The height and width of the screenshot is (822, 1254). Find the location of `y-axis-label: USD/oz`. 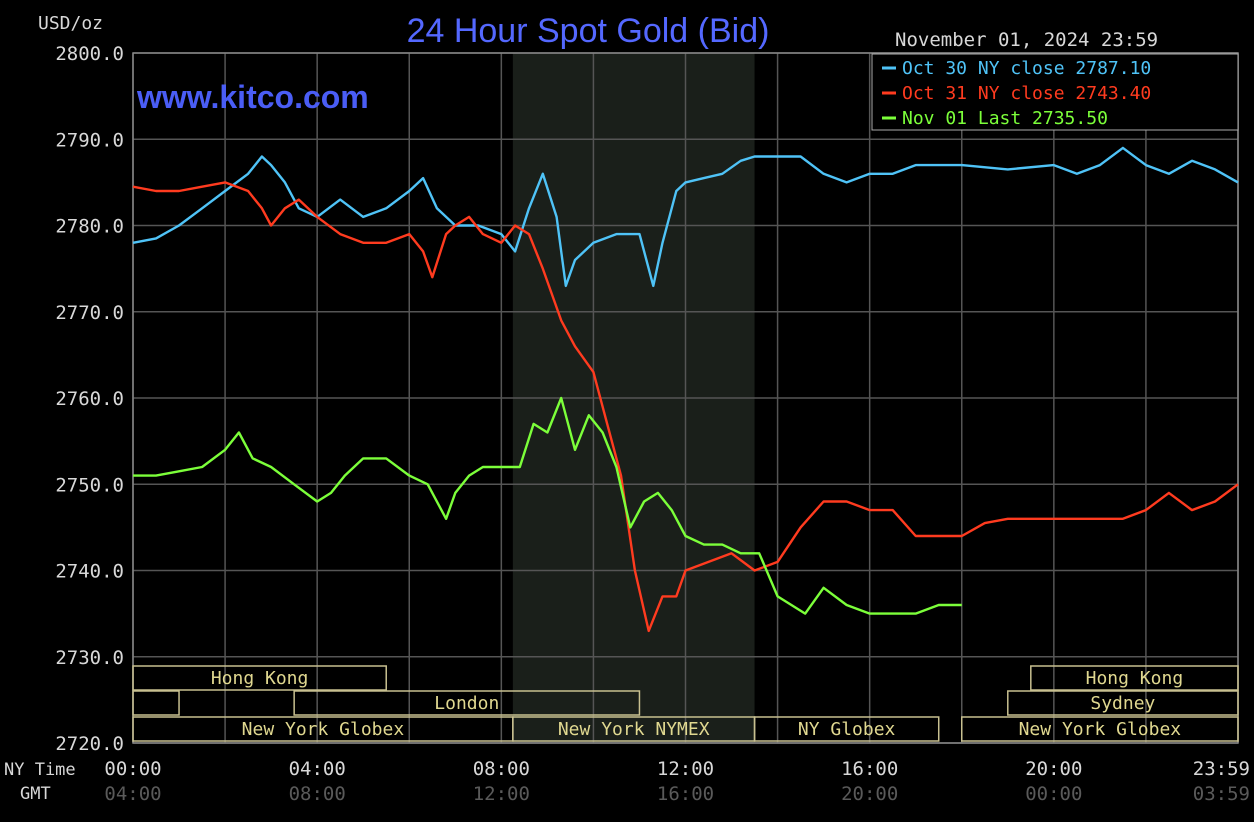

y-axis-label: USD/oz is located at coordinates (70, 23).